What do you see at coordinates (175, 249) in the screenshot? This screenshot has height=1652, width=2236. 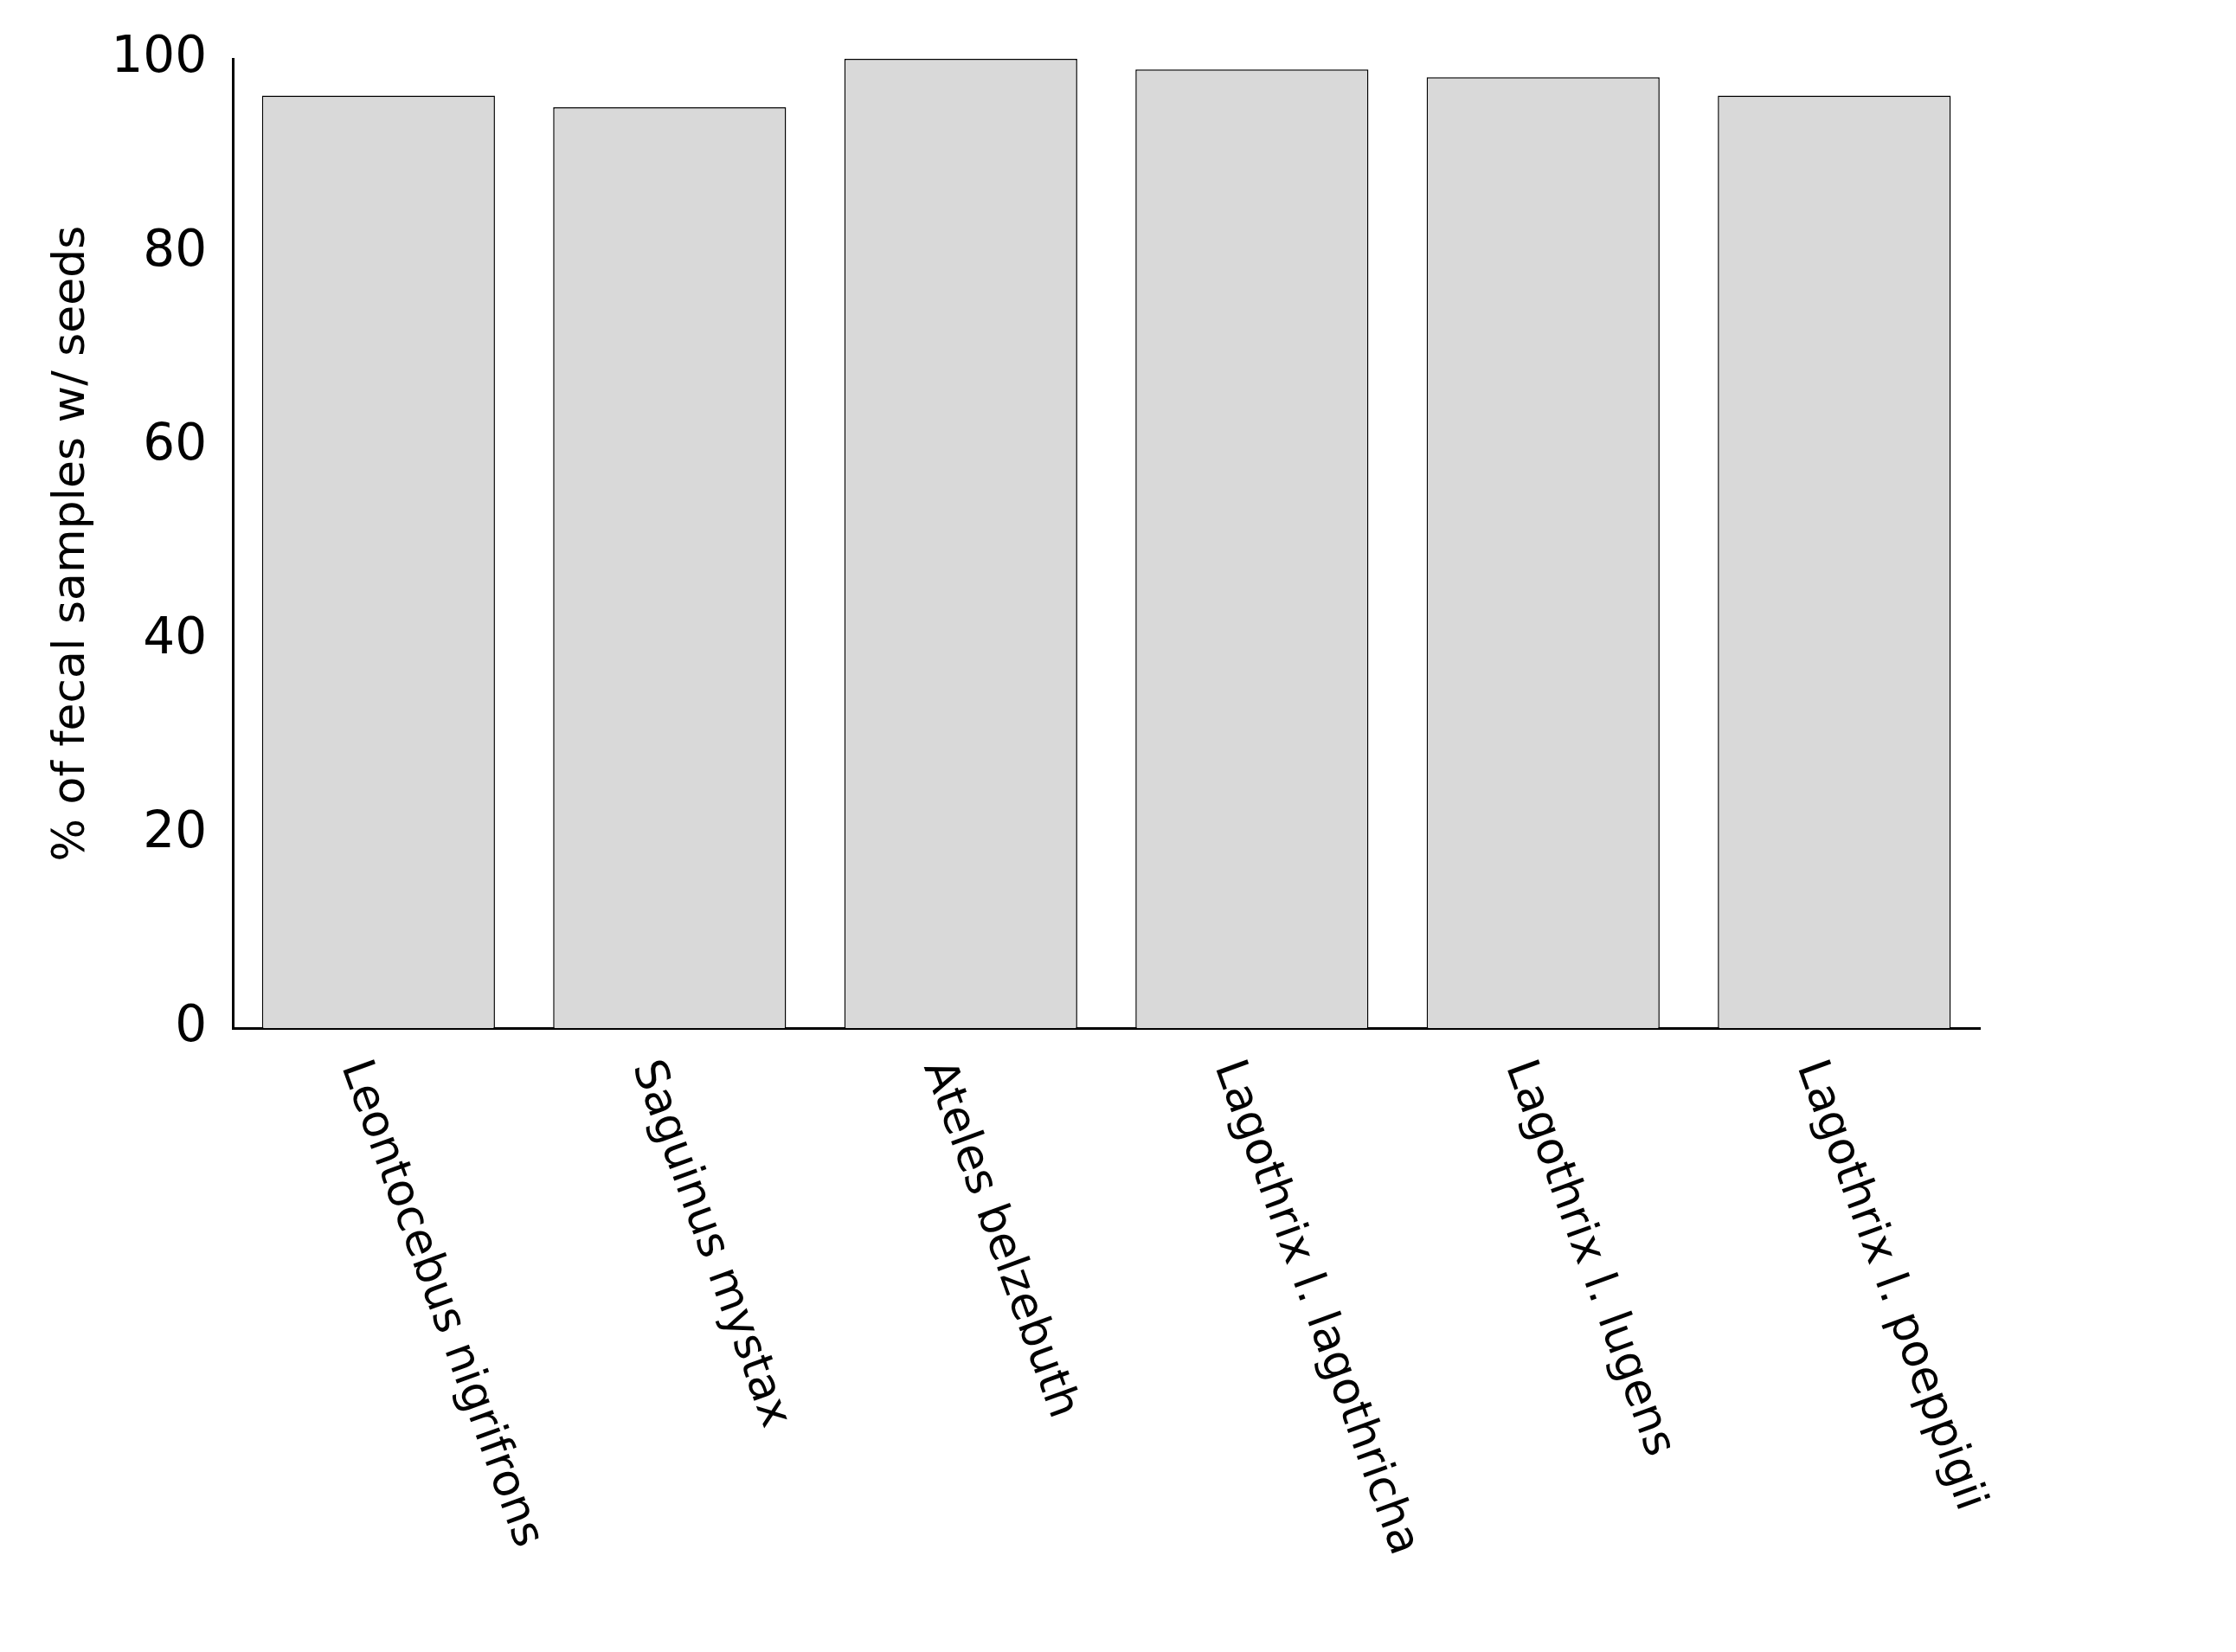 I see `y-tick-label: 80` at bounding box center [175, 249].